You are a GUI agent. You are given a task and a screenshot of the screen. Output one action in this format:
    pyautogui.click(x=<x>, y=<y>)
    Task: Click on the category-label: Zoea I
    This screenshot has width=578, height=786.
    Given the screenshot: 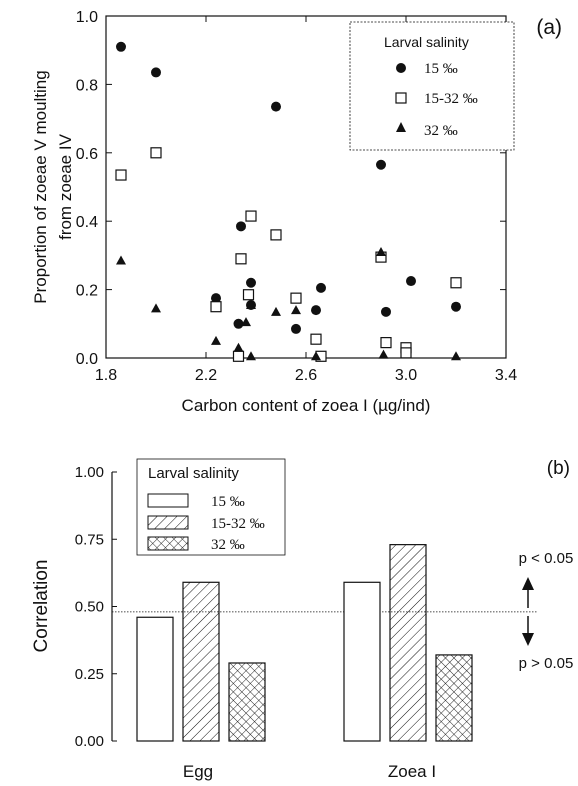 What is the action you would take?
    pyautogui.click(x=412, y=771)
    